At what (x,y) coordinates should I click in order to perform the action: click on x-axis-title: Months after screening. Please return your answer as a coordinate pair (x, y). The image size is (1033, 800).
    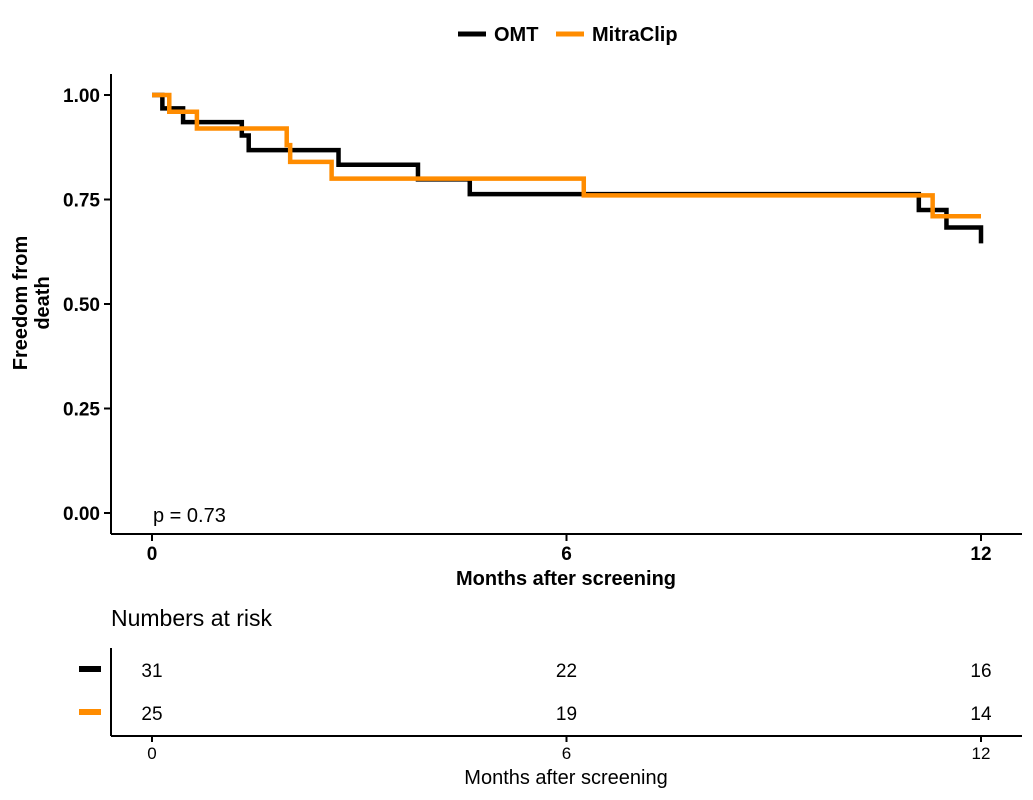
    Looking at the image, I should click on (566, 579).